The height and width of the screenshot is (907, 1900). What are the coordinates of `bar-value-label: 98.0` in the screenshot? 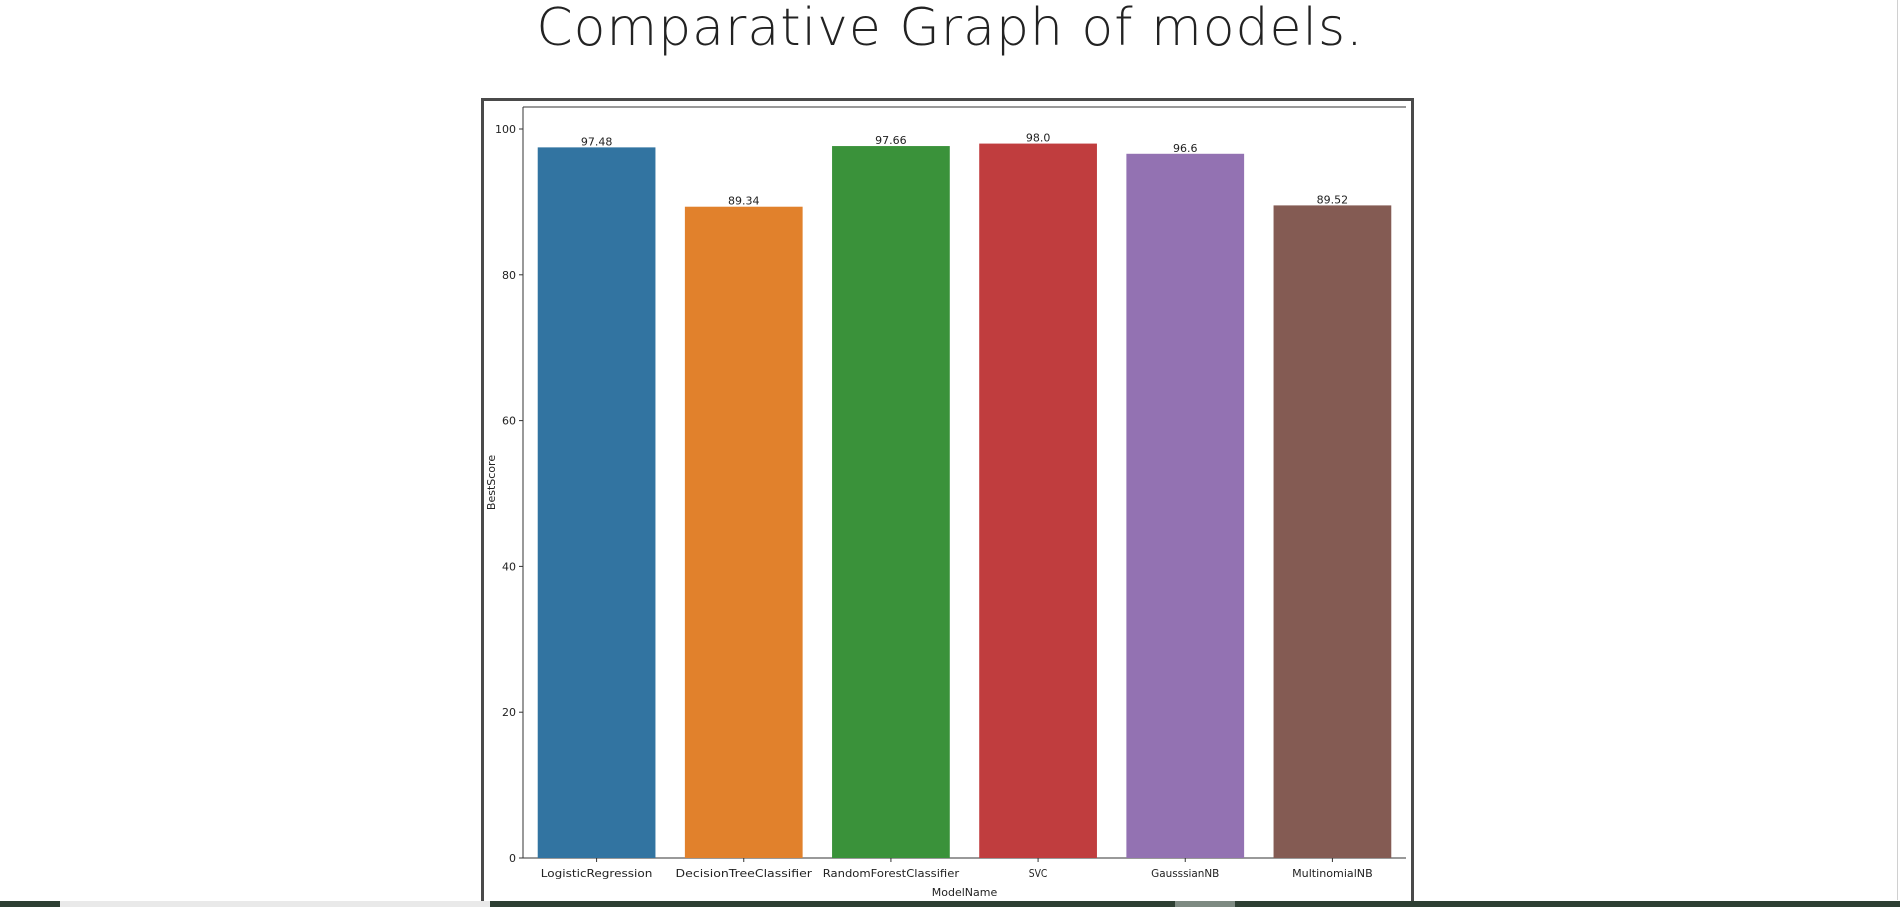 It's located at (1038, 138).